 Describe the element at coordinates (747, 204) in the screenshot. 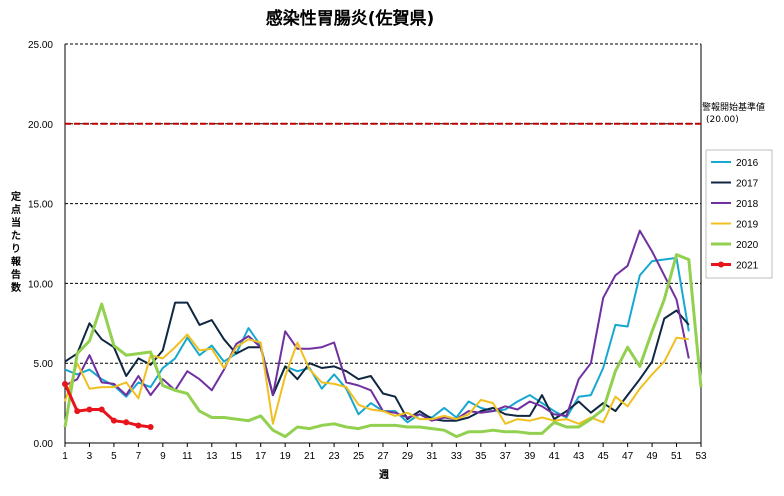

I see `legend-label-2018: 2018` at that location.